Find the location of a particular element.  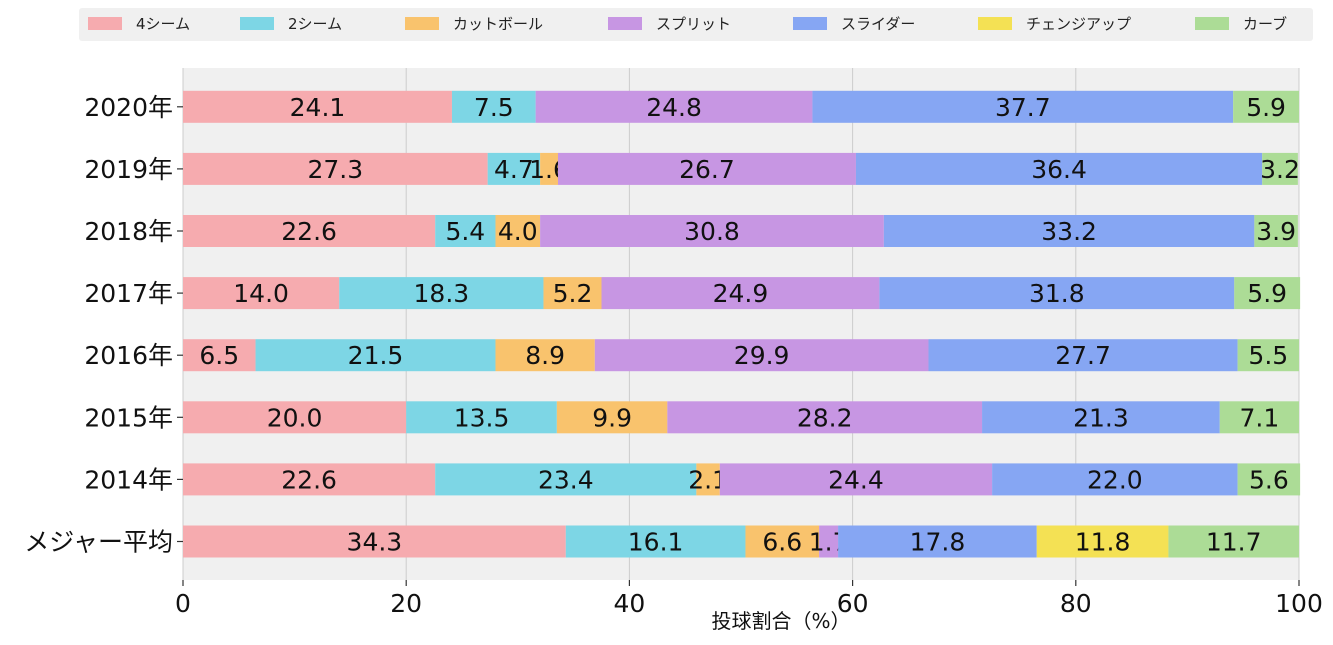

data-label: 3.9 is located at coordinates (1276, 231).